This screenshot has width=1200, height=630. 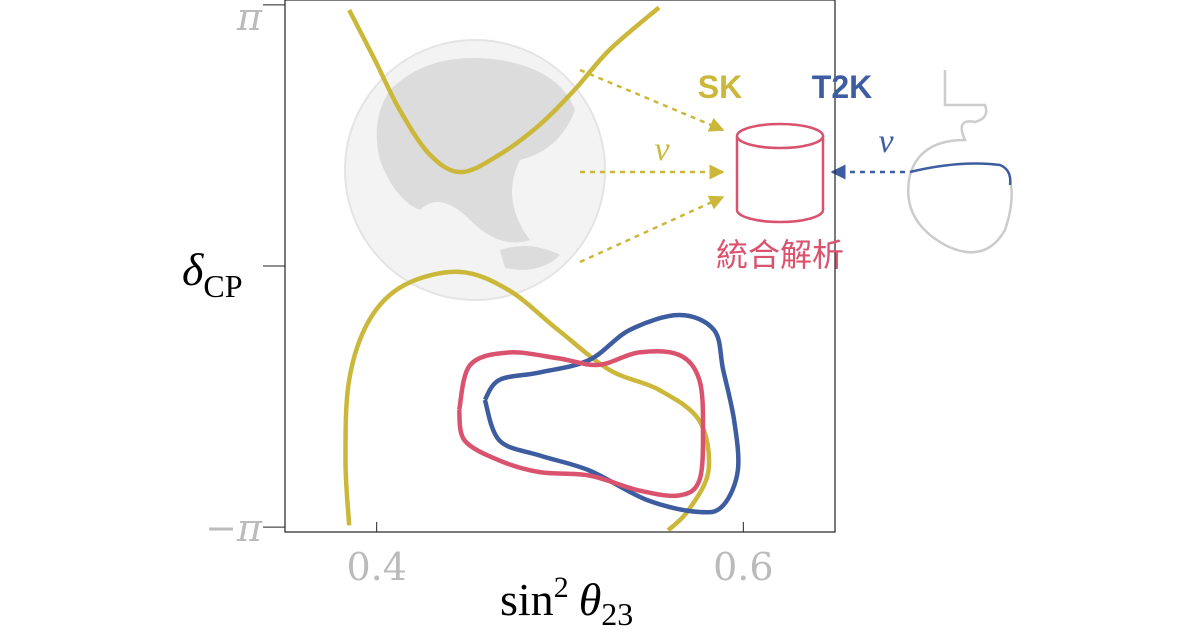 I want to click on y-axis-label: δCP, so click(x=212, y=274).